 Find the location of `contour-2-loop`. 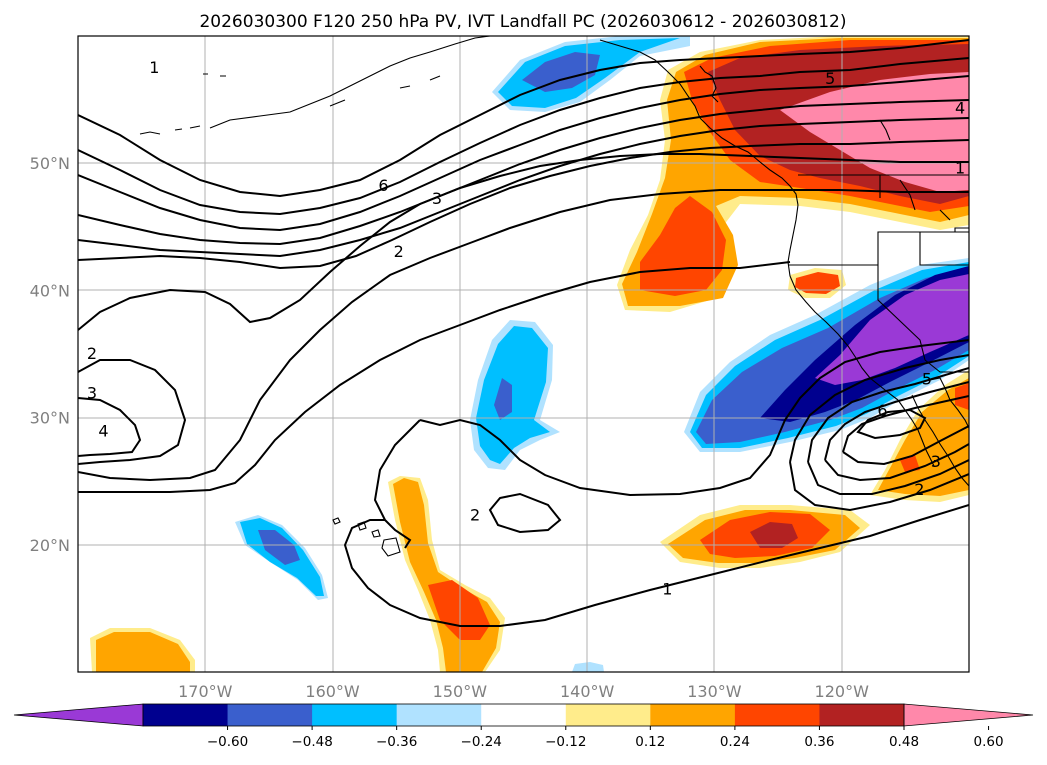

contour-2-loop is located at coordinates (694, 418).